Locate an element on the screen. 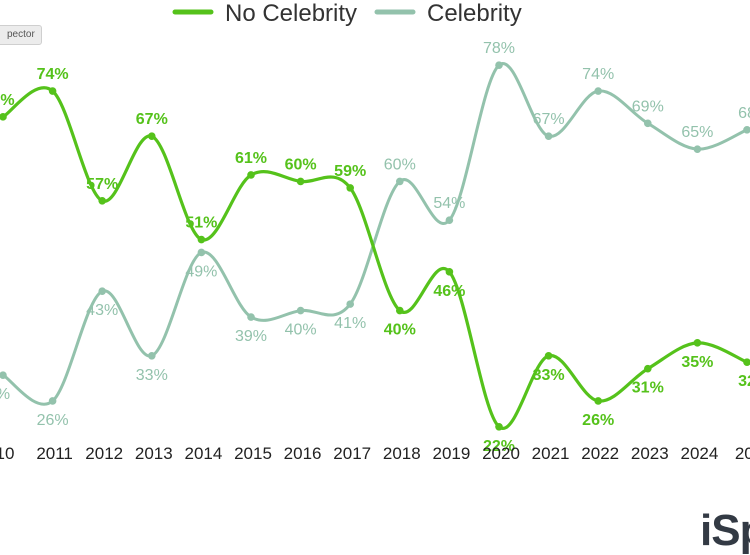 The width and height of the screenshot is (750, 555). no-celebrity-label-2021: 33% is located at coordinates (549, 375).